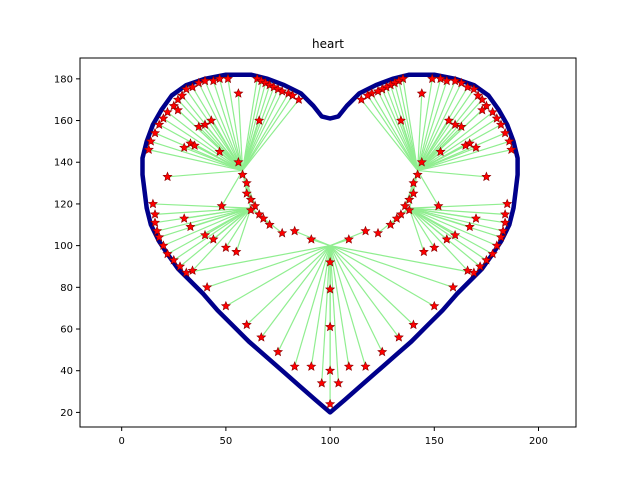 Image resolution: width=640 pixels, height=480 pixels. What do you see at coordinates (538, 441) in the screenshot?
I see `x-tick-label: 200` at bounding box center [538, 441].